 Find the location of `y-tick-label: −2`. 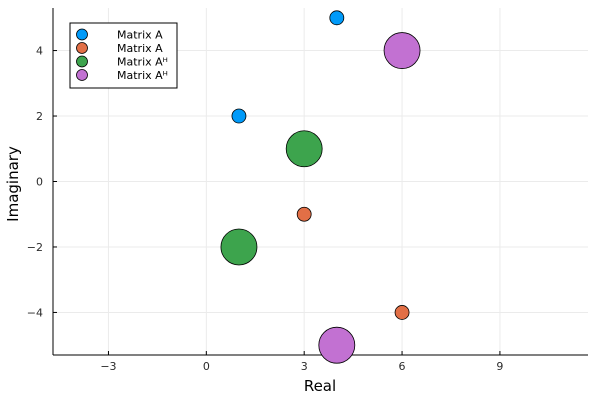

y-tick-label: −2 is located at coordinates (35, 247).